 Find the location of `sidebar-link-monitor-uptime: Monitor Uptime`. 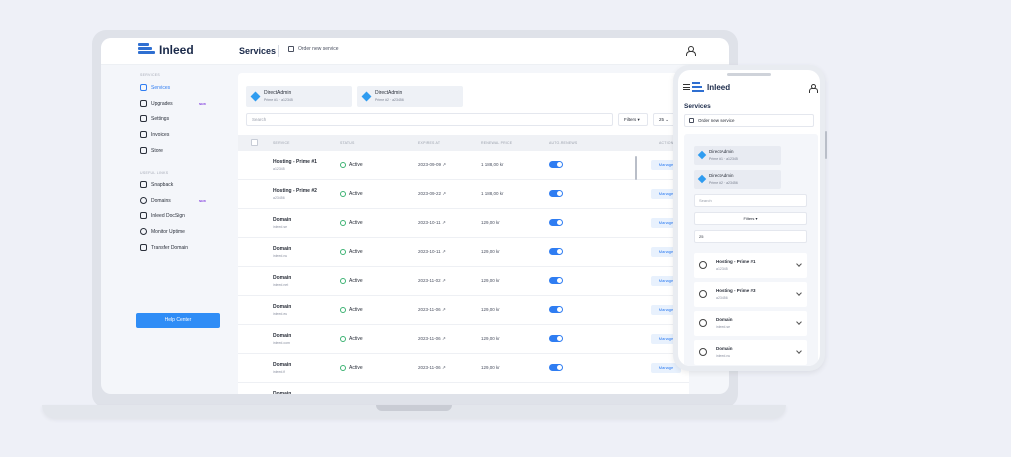

sidebar-link-monitor-uptime: Monitor Uptime is located at coordinates (177, 231).